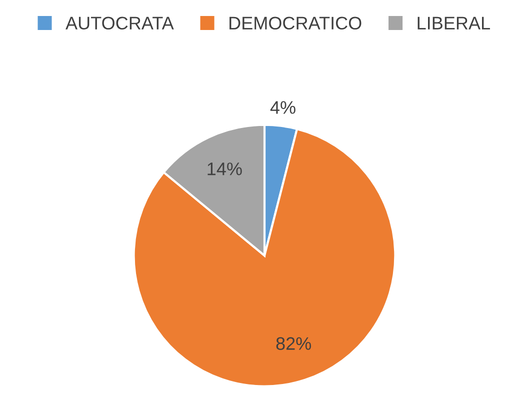  I want to click on legend-label: LIBERAL, so click(454, 23).